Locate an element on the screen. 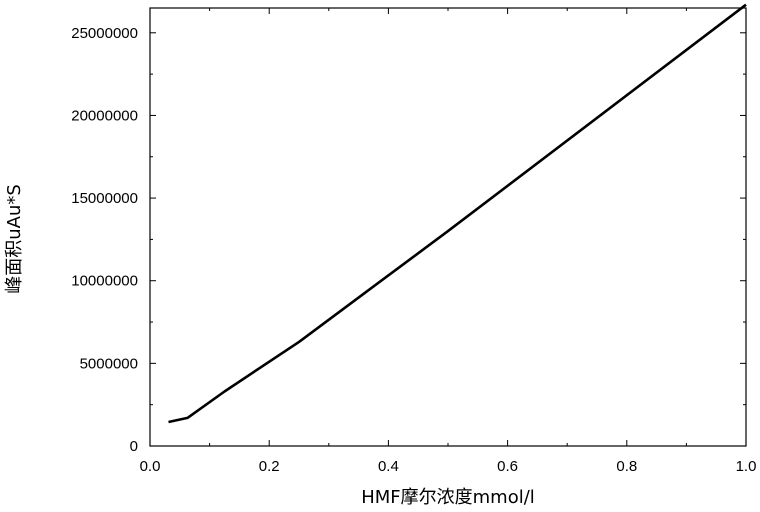 The image size is (760, 512). y-tick-label: 0 is located at coordinates (134, 446).